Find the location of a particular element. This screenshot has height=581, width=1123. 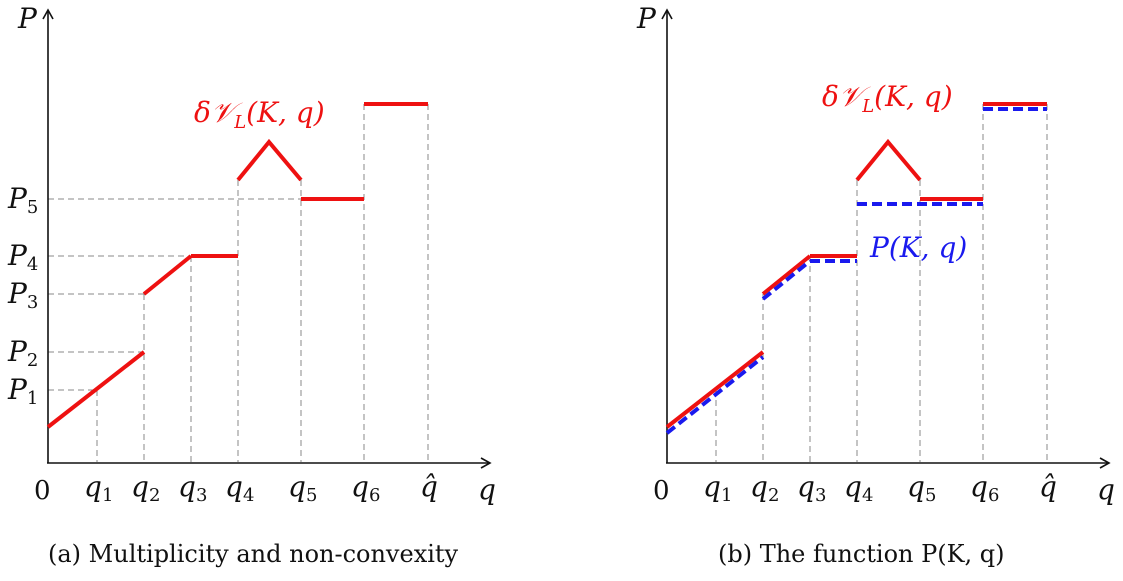

red-b-segment-peak is located at coordinates (888, 160).